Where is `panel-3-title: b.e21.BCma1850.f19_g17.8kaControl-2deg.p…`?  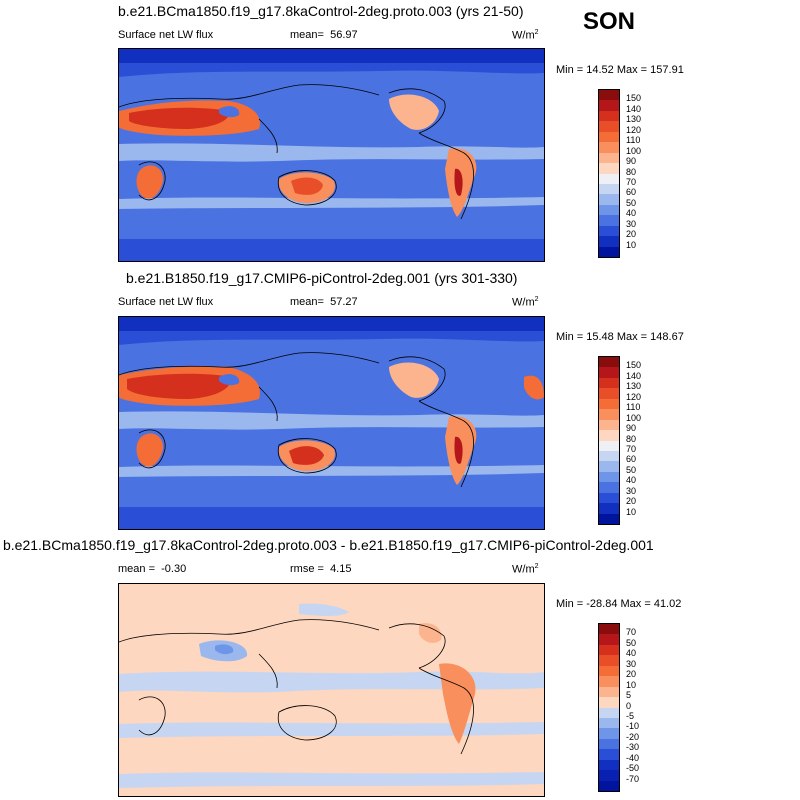
panel-3-title: b.e21.BCma1850.f19_g17.8kaControl-2deg.p… is located at coordinates (328, 545).